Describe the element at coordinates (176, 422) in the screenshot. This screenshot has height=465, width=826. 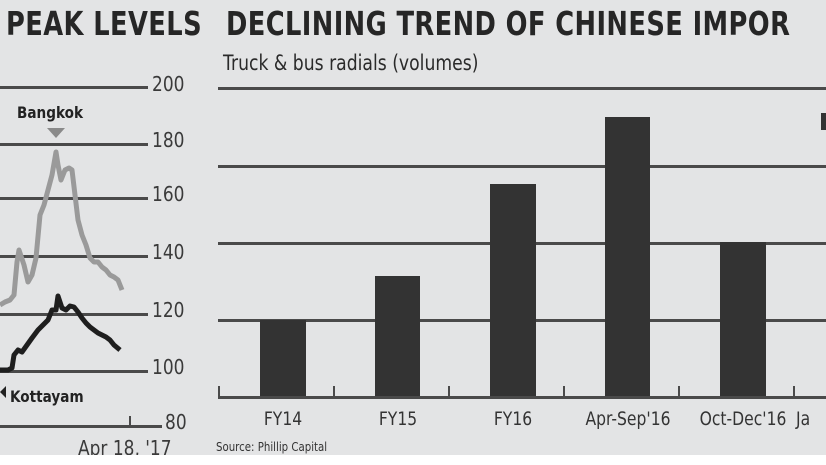
I see `left-ytick-80: 80` at that location.